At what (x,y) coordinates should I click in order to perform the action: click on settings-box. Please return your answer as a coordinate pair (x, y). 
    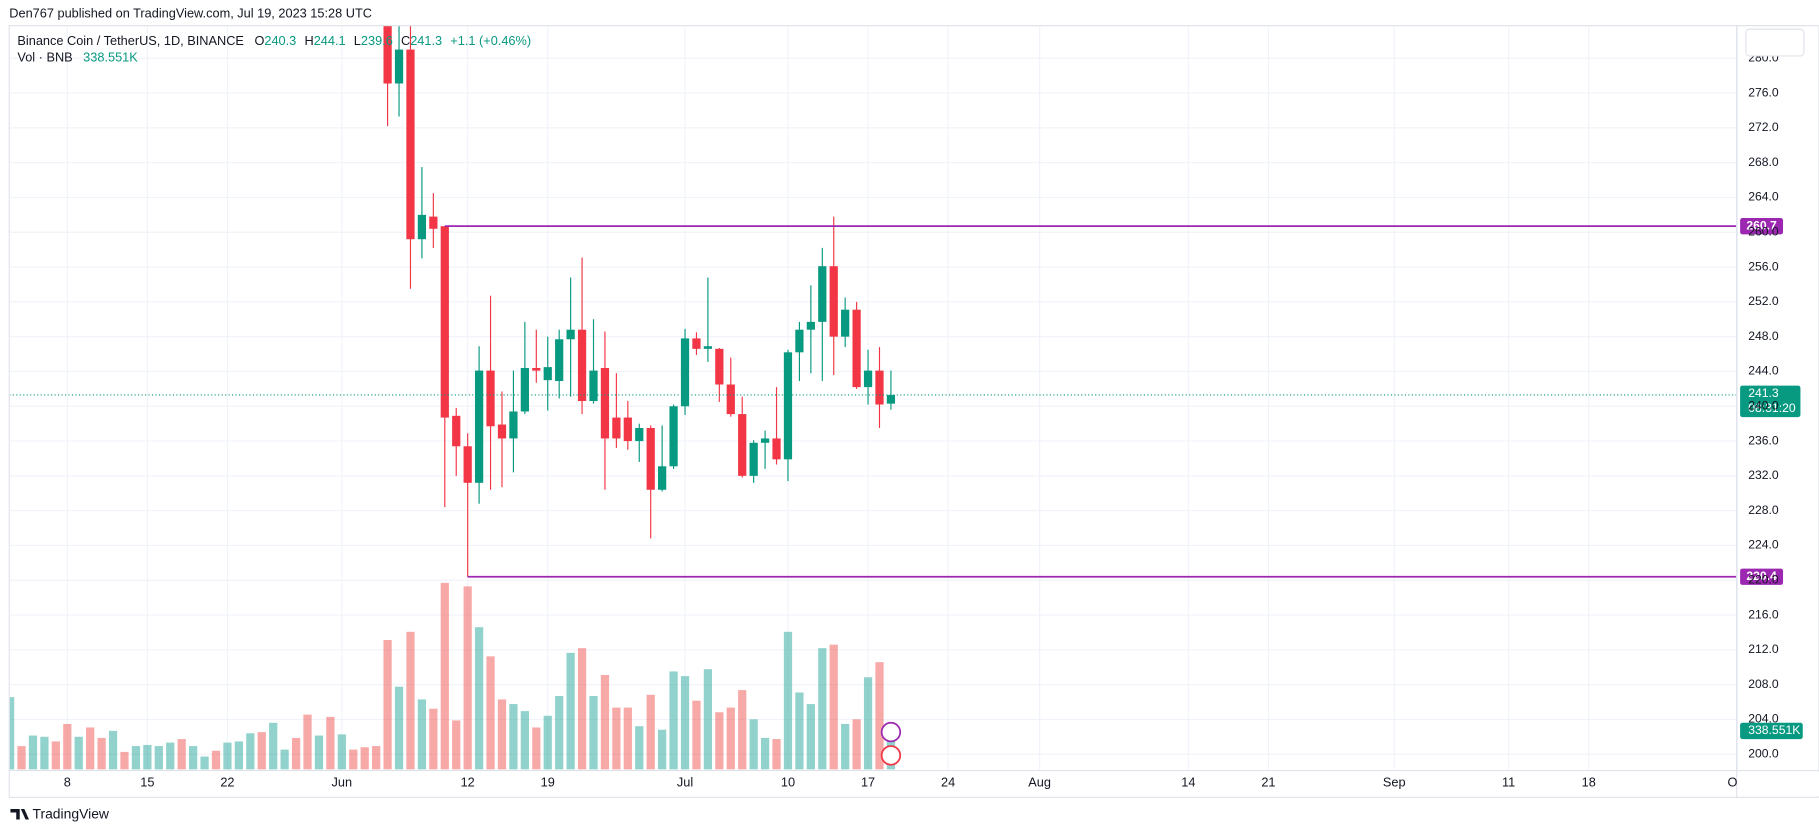
    Looking at the image, I should click on (1775, 42).